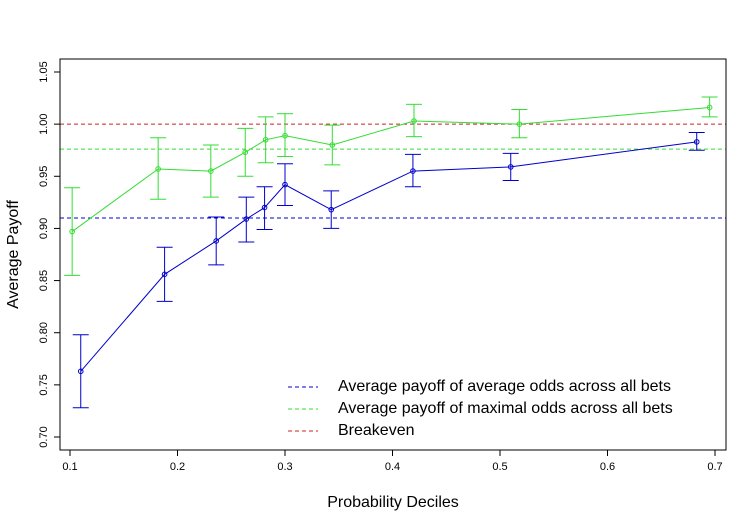  What do you see at coordinates (499, 467) in the screenshot?
I see `x-tick-label: 0.5` at bounding box center [499, 467].